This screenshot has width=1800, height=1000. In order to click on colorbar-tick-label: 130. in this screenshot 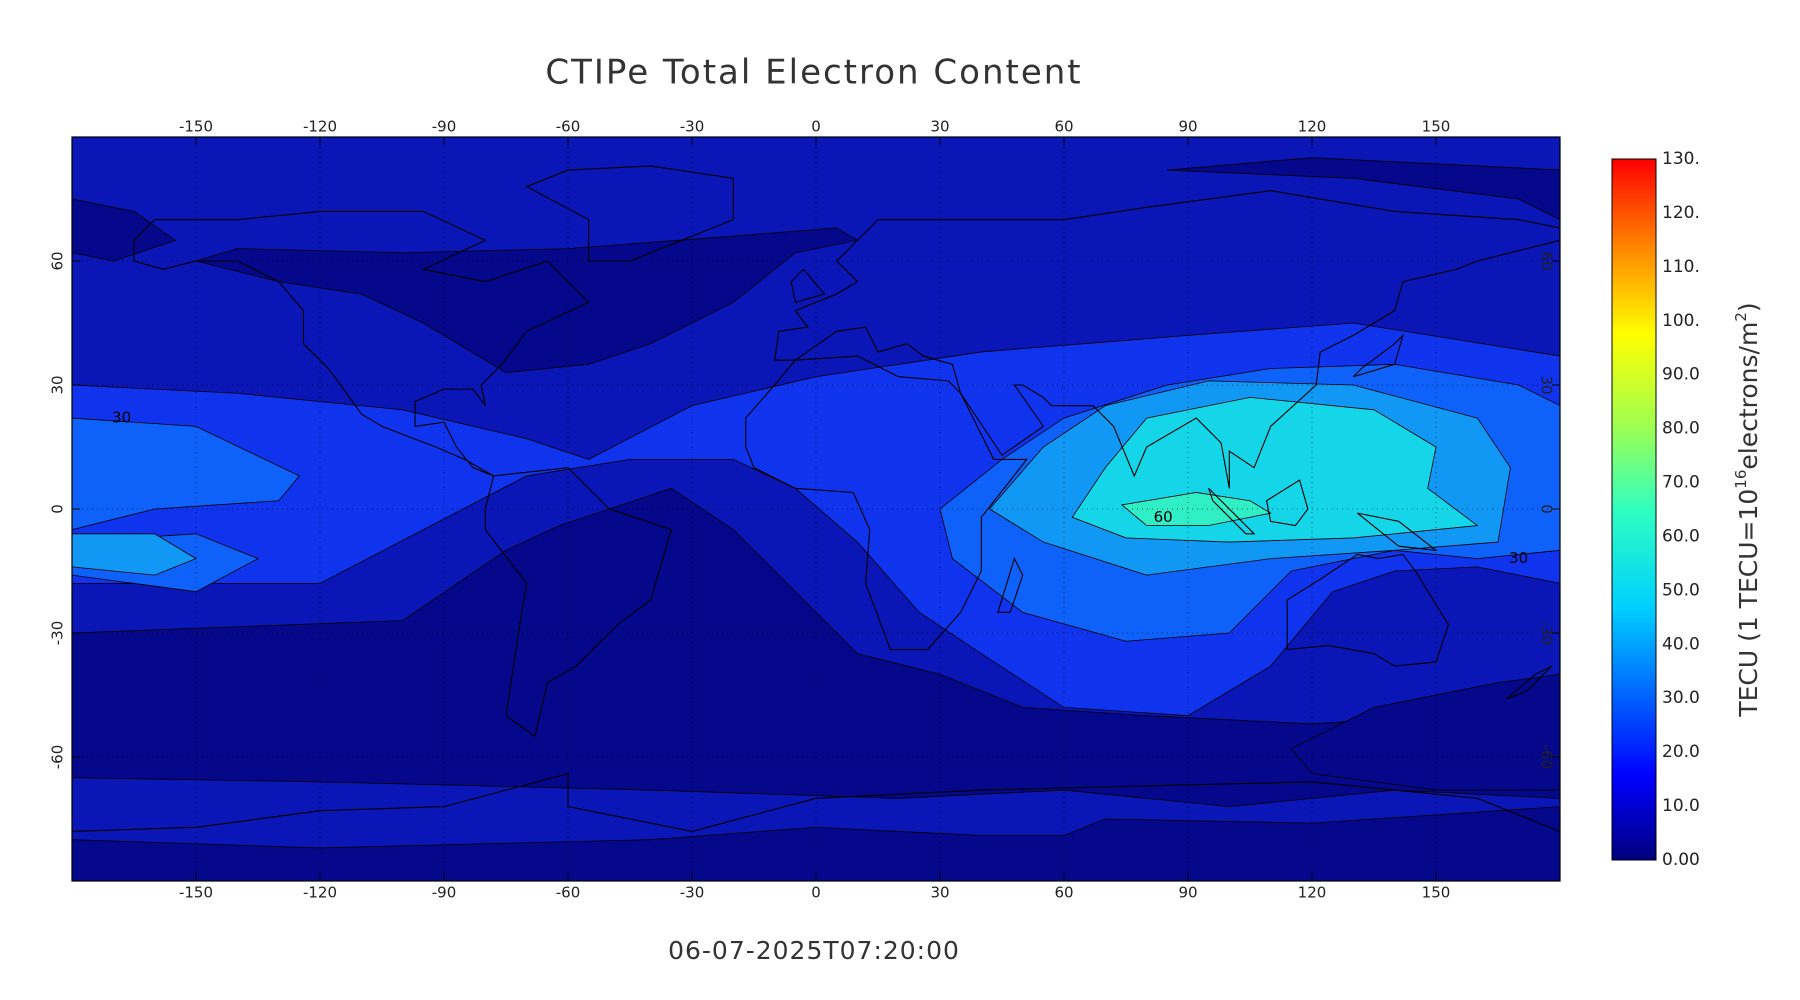, I will do `click(1681, 159)`.